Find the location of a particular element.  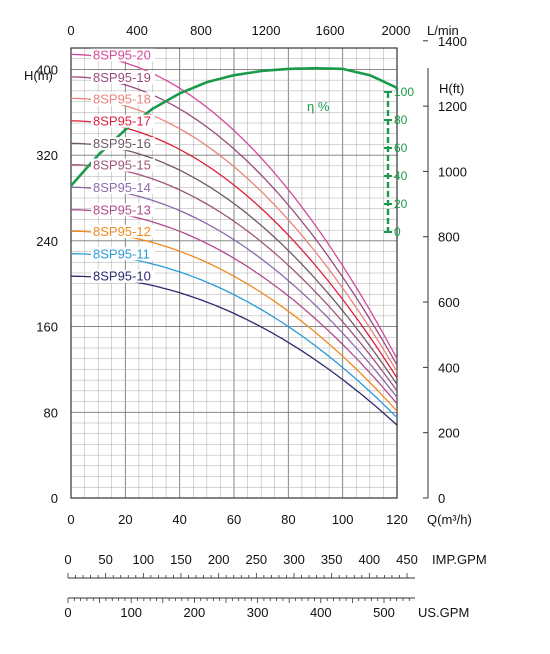

us-gpm-tick: 0 is located at coordinates (67, 612).